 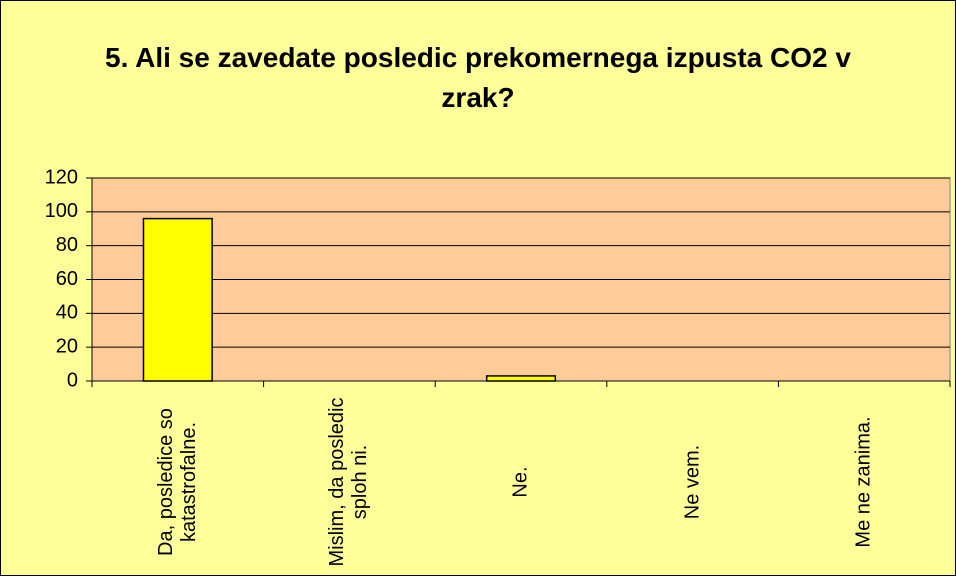 I want to click on y-tick-label: 100, so click(x=61, y=211).